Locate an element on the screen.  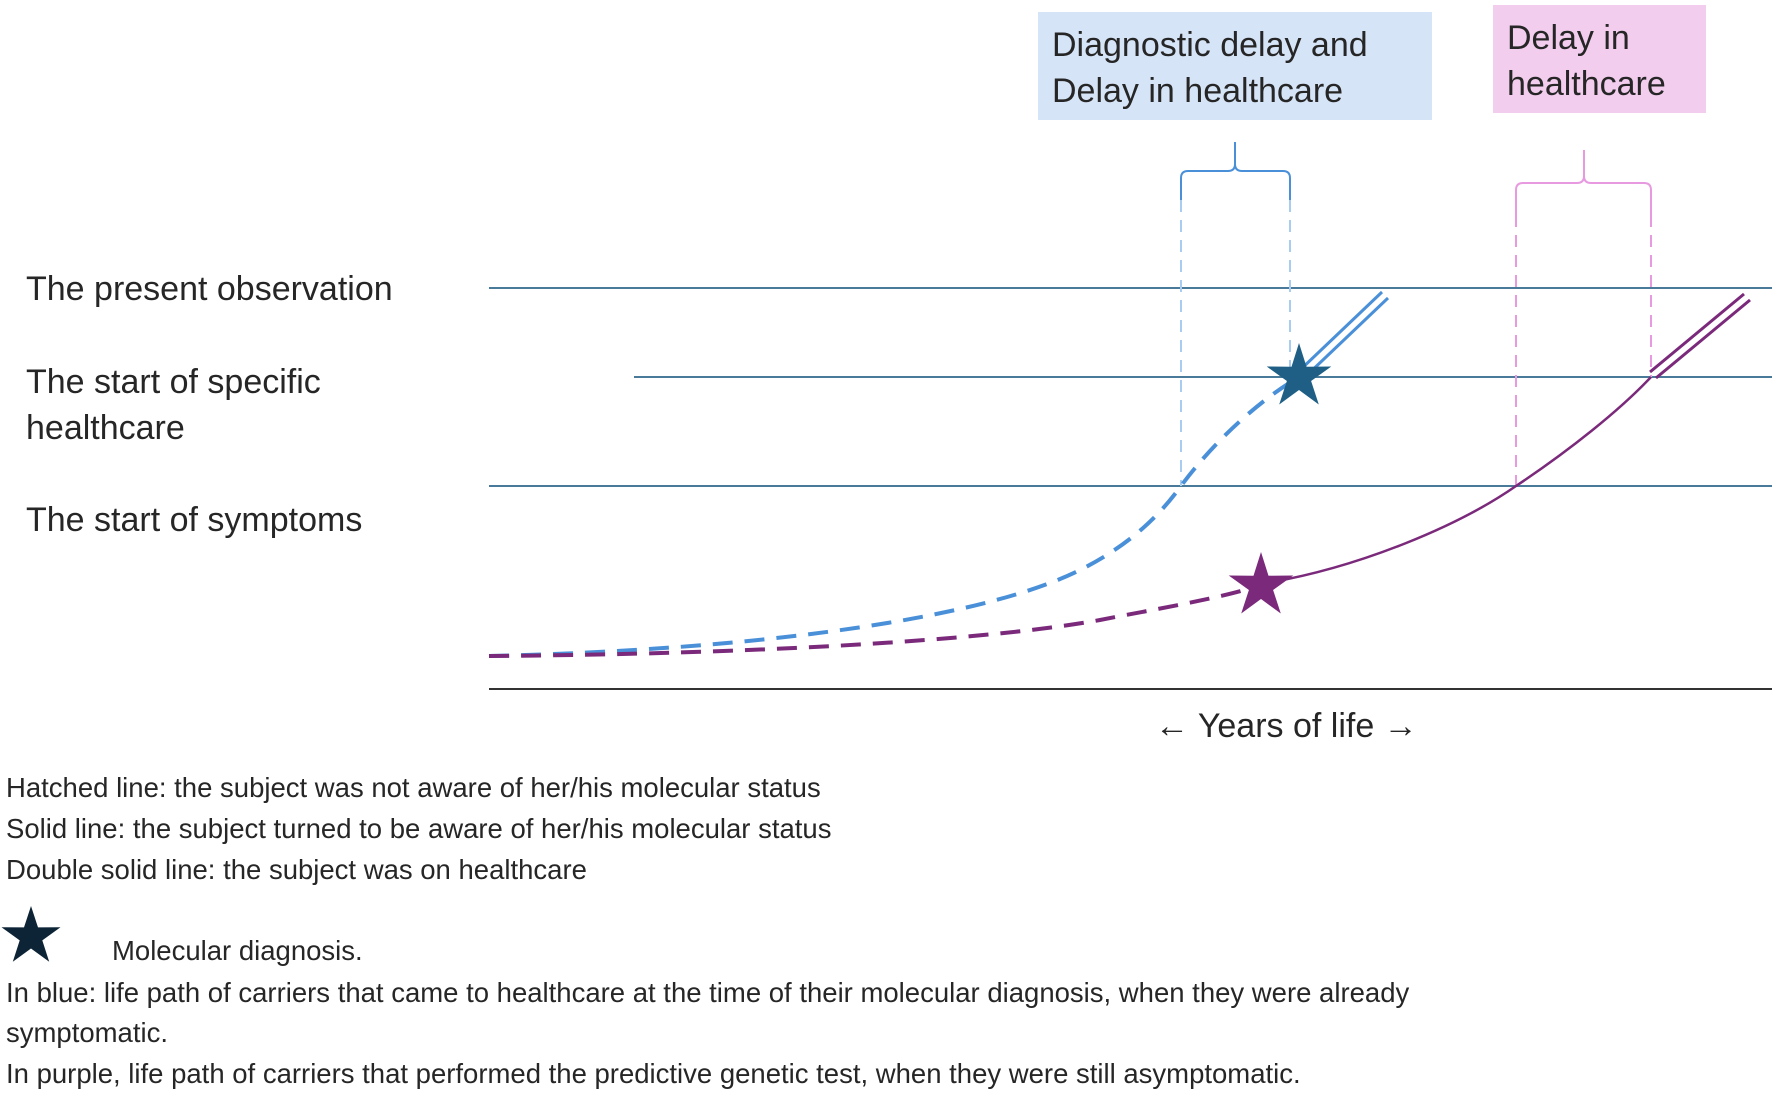
blue-delay-box-line1: Diagnostic delay and is located at coordinates (1210, 45).